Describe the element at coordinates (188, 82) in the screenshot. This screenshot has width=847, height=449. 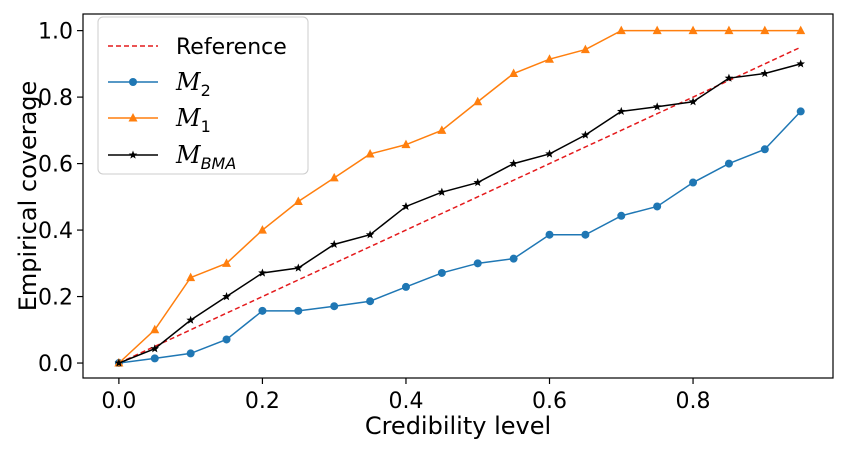
I see `legend-label-m2-script: M` at that location.